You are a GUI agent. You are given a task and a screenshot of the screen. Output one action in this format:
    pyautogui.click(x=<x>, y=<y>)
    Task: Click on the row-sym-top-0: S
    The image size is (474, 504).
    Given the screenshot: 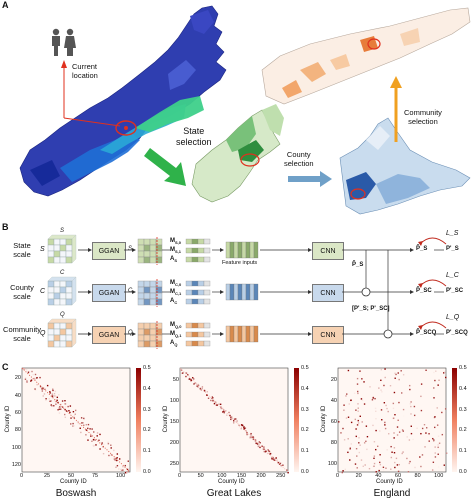 What is the action you would take?
    pyautogui.click(x=62, y=231)
    